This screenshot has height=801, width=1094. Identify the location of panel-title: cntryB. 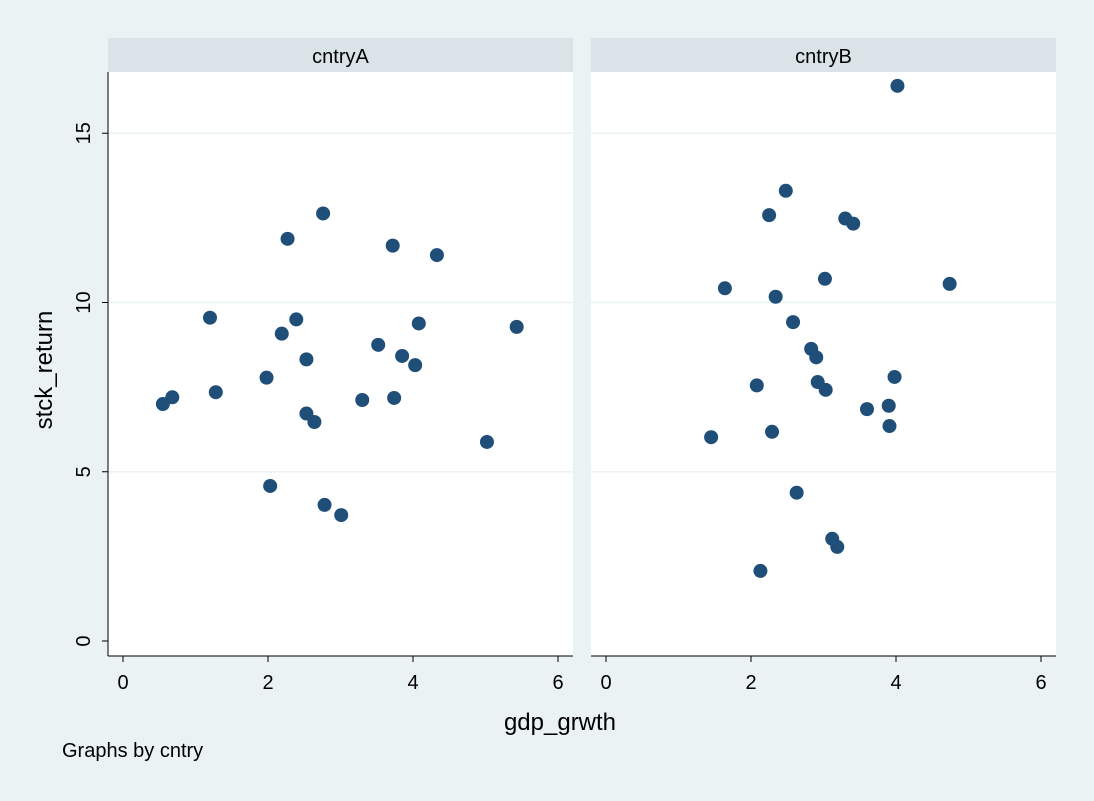
(823, 57).